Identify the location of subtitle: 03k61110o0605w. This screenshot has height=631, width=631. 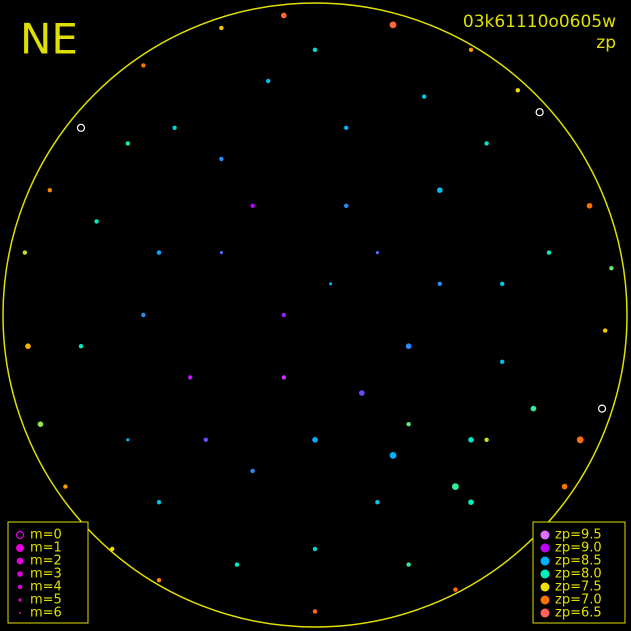
(539, 22).